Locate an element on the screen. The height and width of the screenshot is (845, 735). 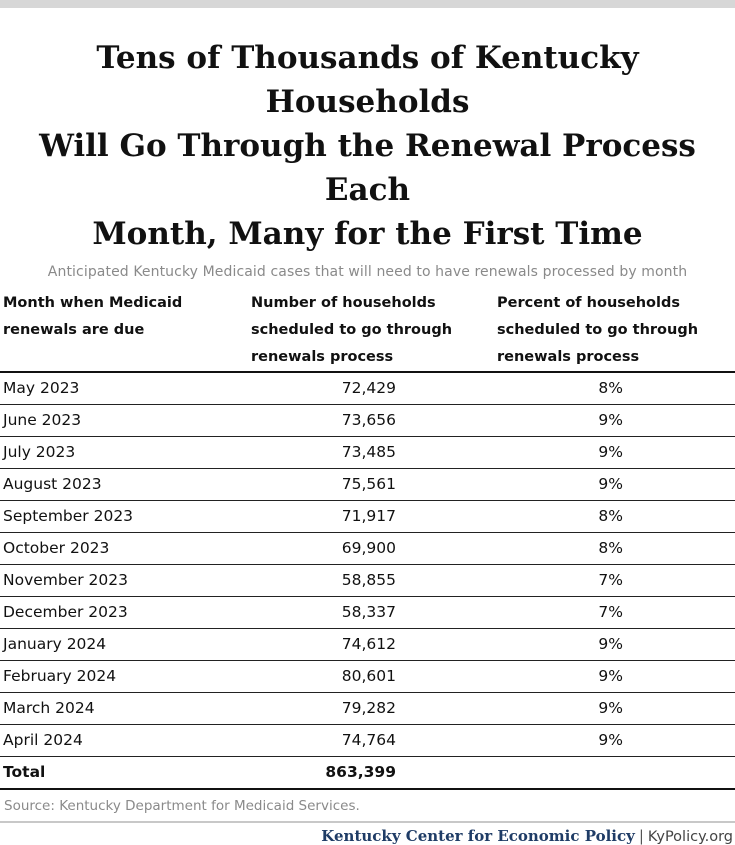
cell-households: 75,561 is located at coordinates (371, 484).